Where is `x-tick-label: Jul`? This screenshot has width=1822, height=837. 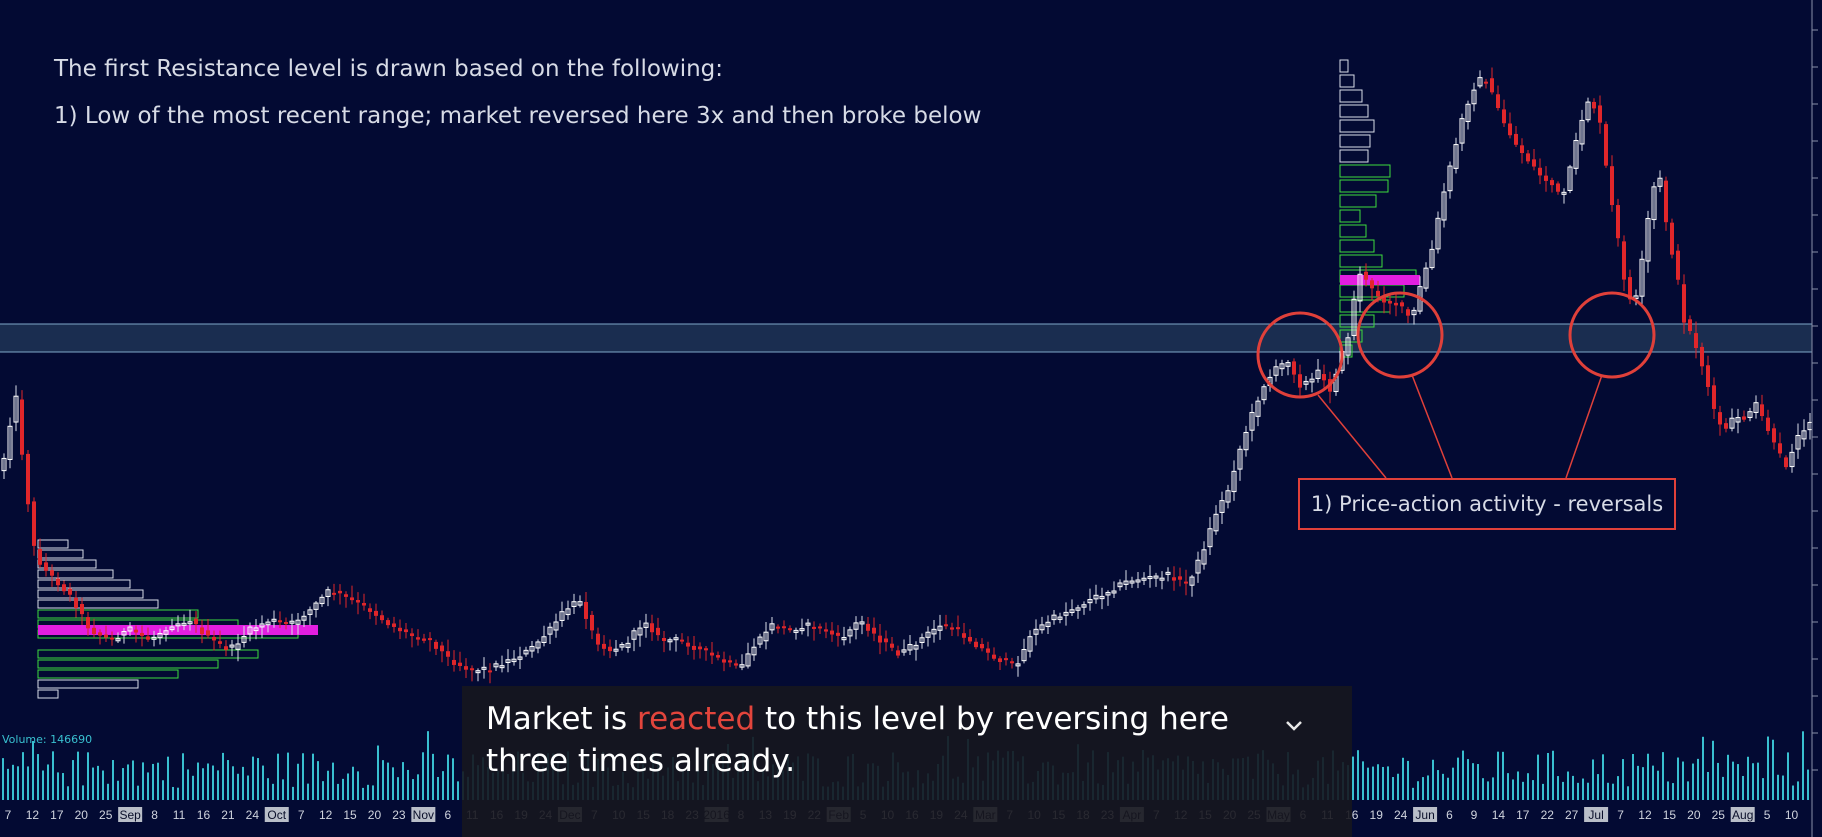 x-tick-label: Jul is located at coordinates (1595, 815).